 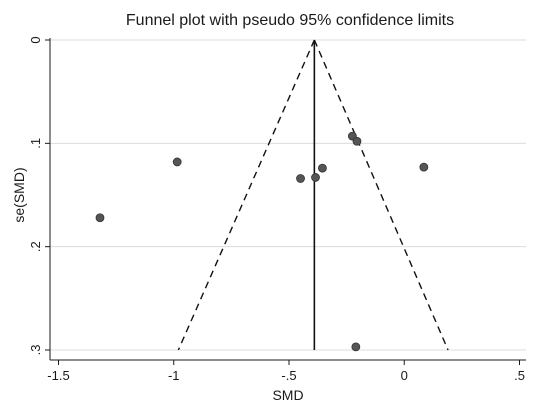 What do you see at coordinates (174, 375) in the screenshot?
I see `x-tick-label-1: -1` at bounding box center [174, 375].